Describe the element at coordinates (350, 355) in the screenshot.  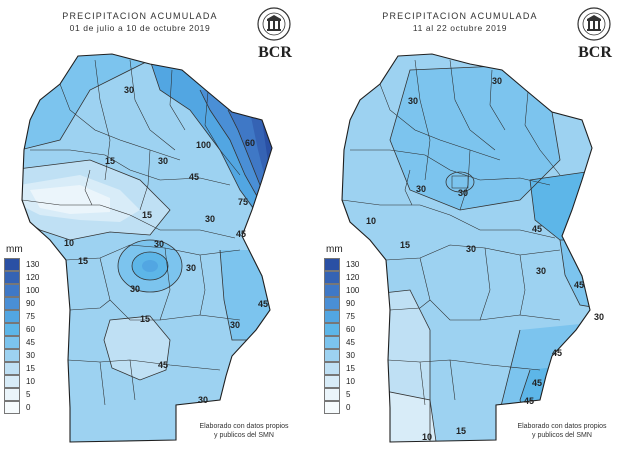
I see `legend-label: 30` at that location.